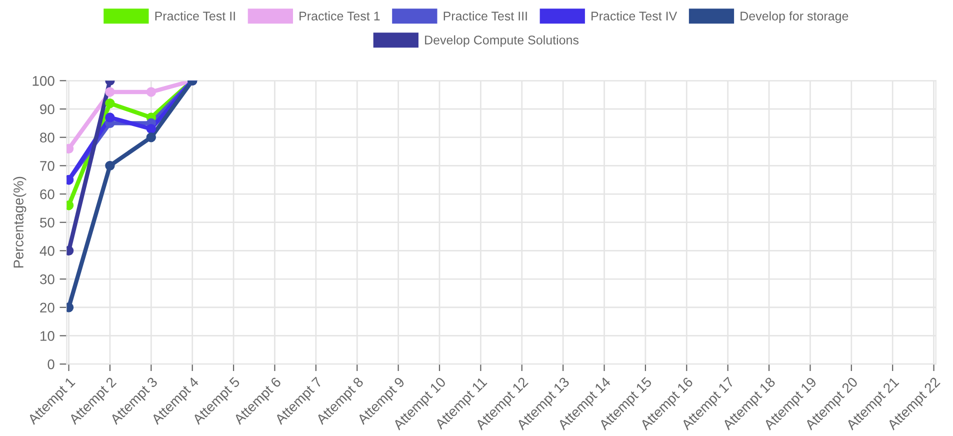 Image resolution: width=953 pixels, height=436 pixels. What do you see at coordinates (47, 279) in the screenshot?
I see `y-tick-label: 30` at bounding box center [47, 279].